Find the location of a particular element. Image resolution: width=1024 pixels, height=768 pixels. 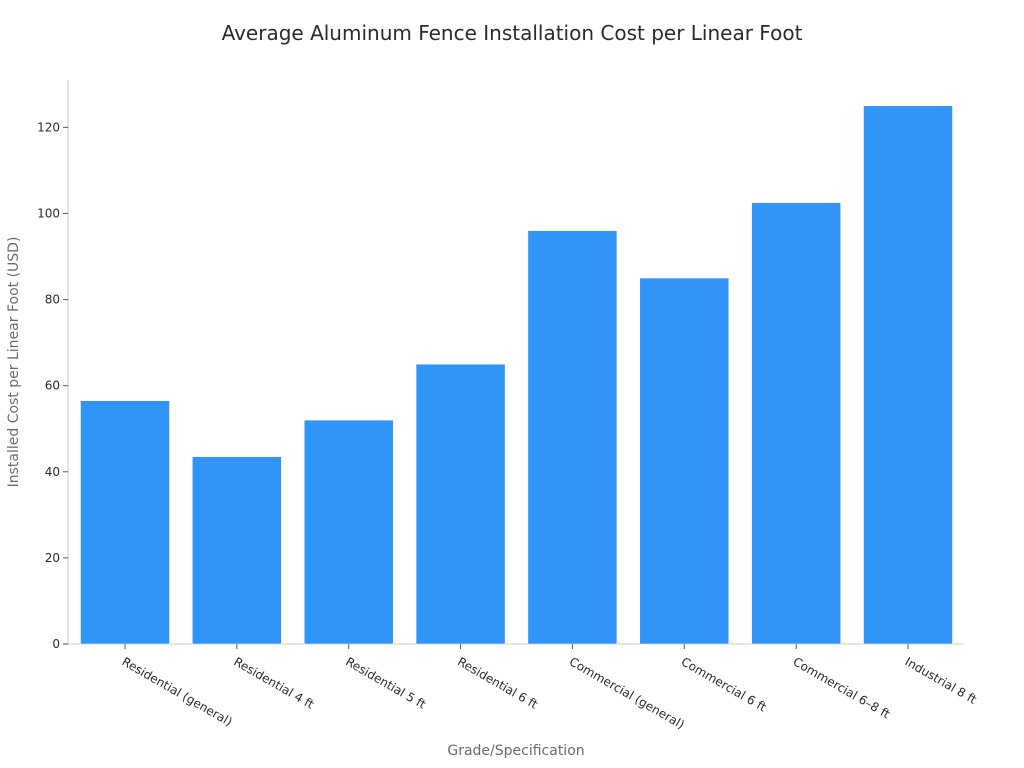

y-axis: 0 20 40 60 80 100 120 is located at coordinates (53, 365).